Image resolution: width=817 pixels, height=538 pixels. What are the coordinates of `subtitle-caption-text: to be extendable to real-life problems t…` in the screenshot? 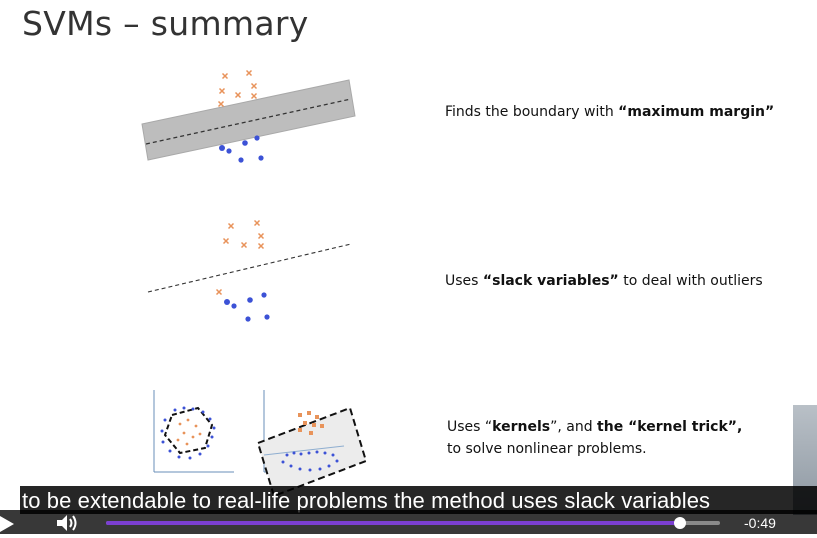 It's located at (366, 500).